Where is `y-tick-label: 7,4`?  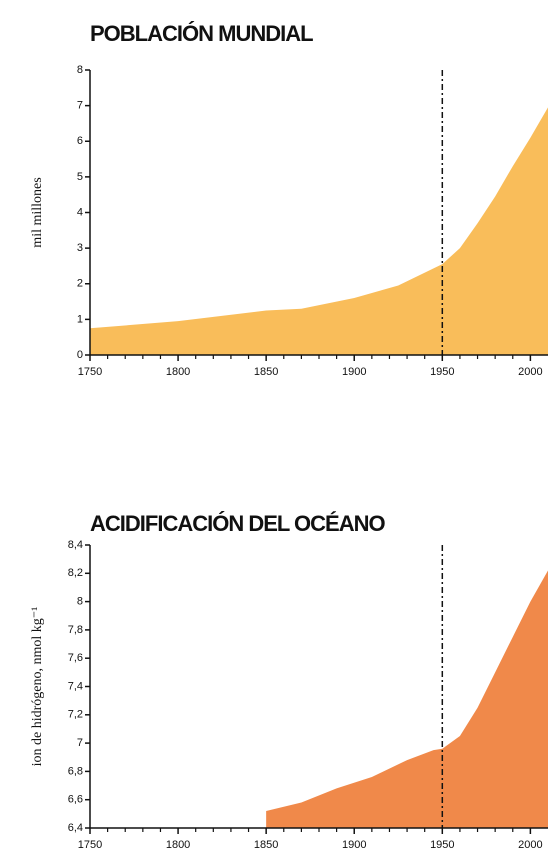
y-tick-label: 7,4 is located at coordinates (75, 686).